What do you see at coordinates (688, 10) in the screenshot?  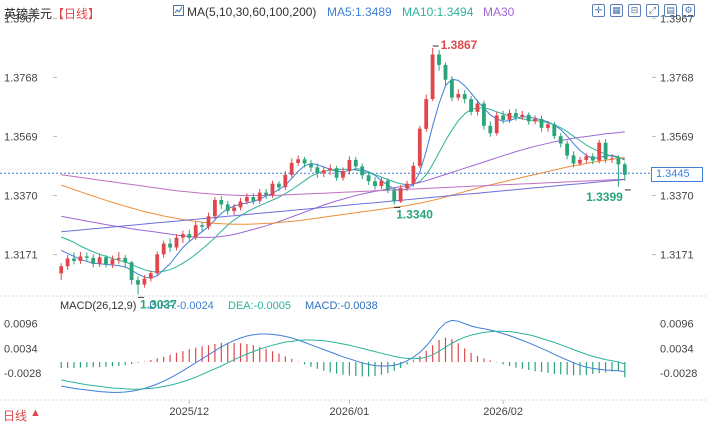 I see `settings-icon: ⚙` at bounding box center [688, 10].